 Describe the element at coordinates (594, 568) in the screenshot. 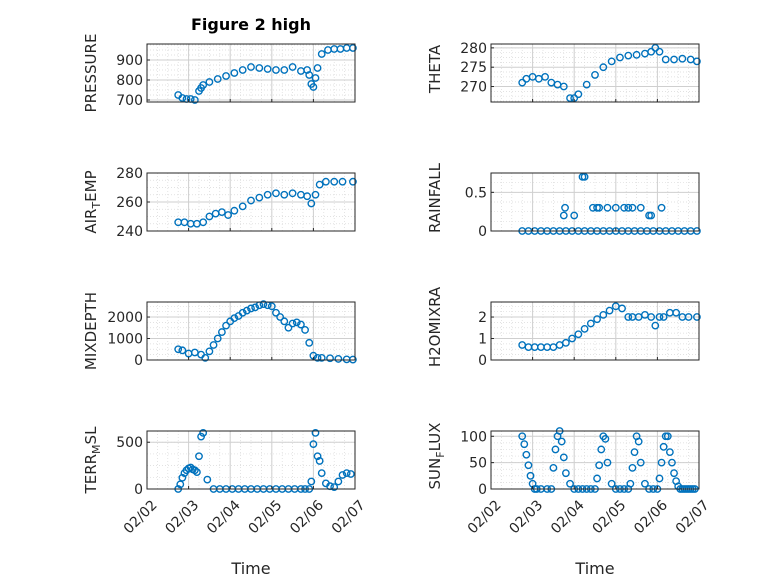

I see `x-axis-label-right: Time` at that location.